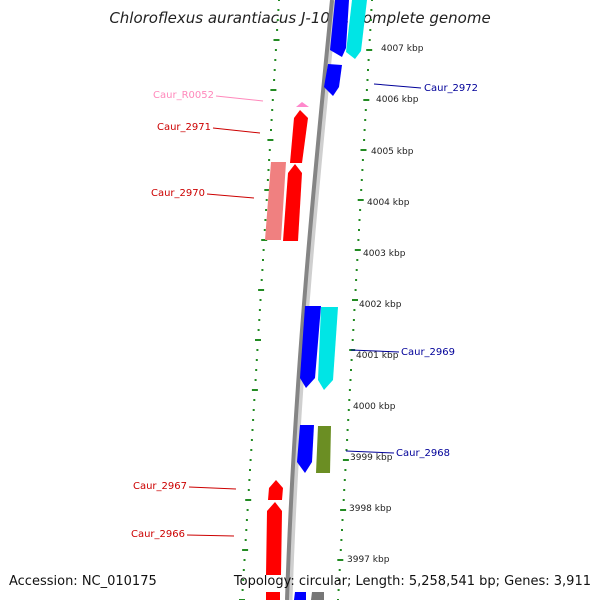 The height and width of the screenshot is (600, 600). I want to click on feature-blue-top, so click(339, 28).